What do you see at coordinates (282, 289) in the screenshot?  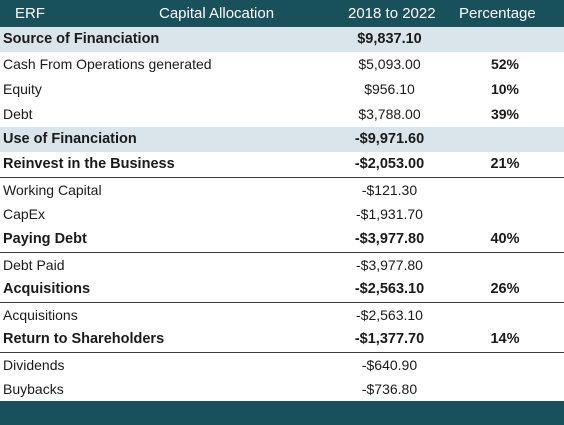 I see `table-row-acquisitions-total: Acquisitions -$2,563.10 26%` at bounding box center [282, 289].